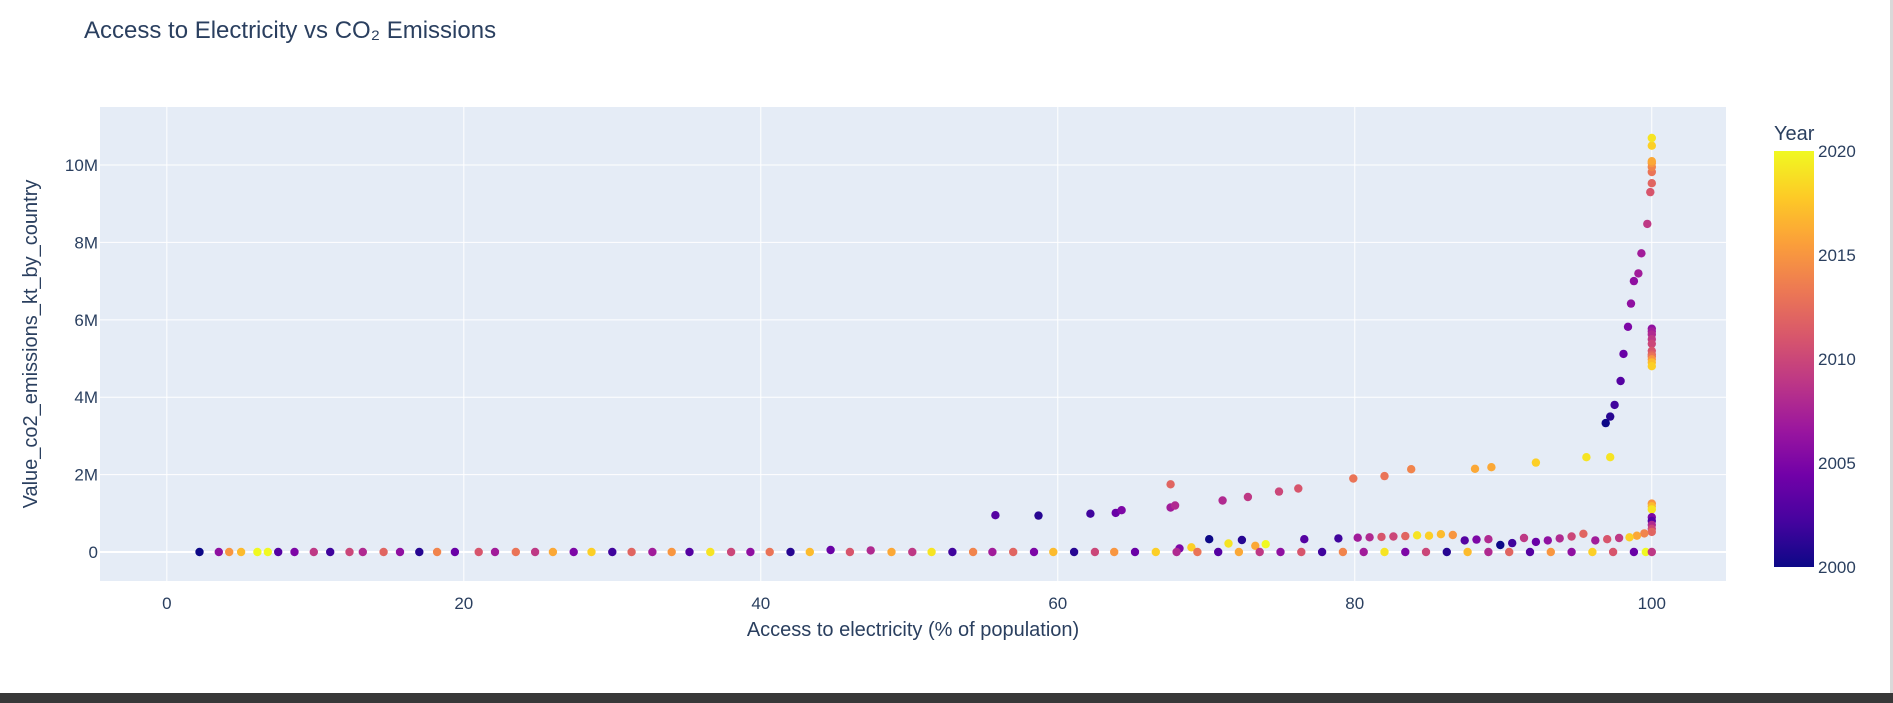  I want to click on y-axis-title: Value_co2_emissions_kt_by_country, so click(31, 344).